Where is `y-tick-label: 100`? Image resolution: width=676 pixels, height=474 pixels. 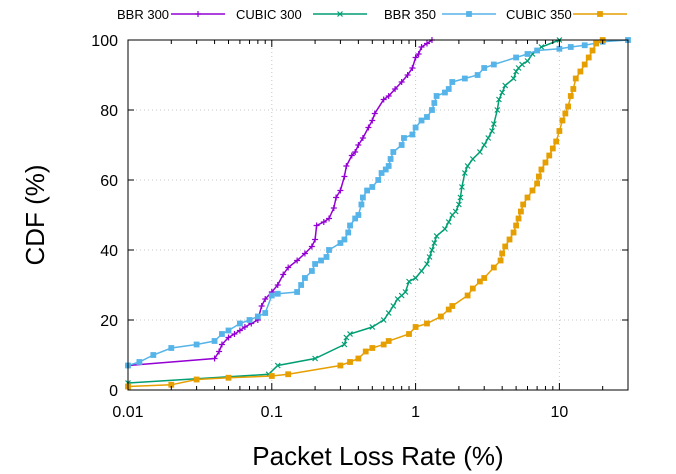 y-tick-label: 100 is located at coordinates (104, 41).